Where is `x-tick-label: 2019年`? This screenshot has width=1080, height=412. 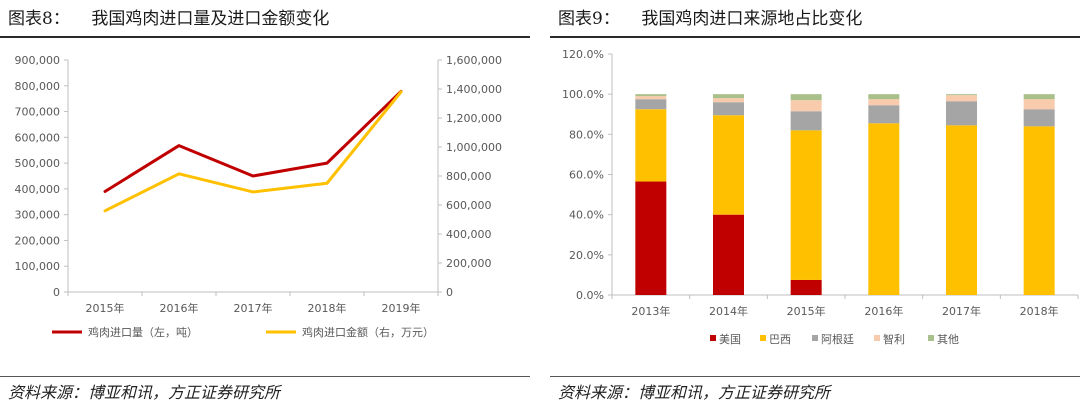 x-tick-label: 2019年 is located at coordinates (401, 308).